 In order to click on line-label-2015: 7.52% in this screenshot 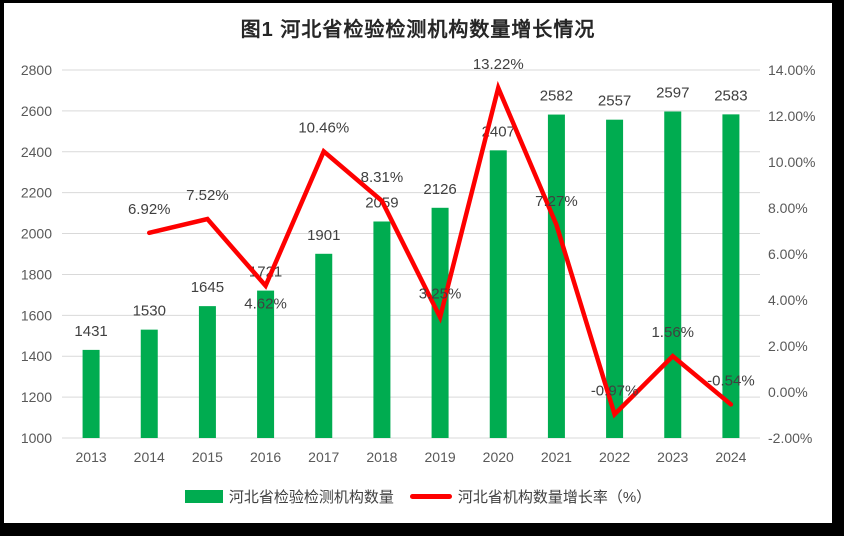, I will do `click(207, 195)`.